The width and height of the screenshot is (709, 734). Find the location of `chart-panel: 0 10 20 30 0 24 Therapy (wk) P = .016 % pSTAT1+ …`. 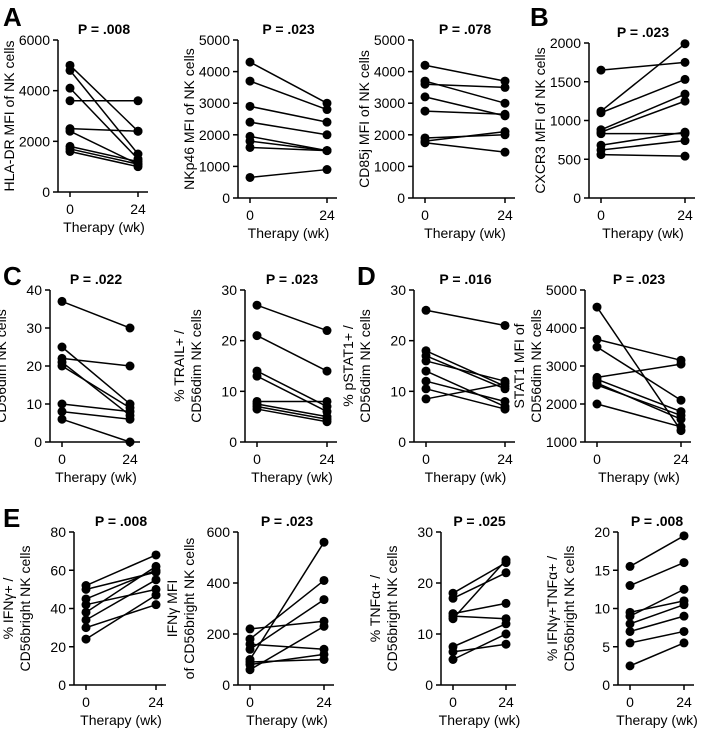

chart-panel: 0 10 20 30 0 24 Therapy (wk) P = .016 % pSTAT1+ … is located at coordinates (427, 378).